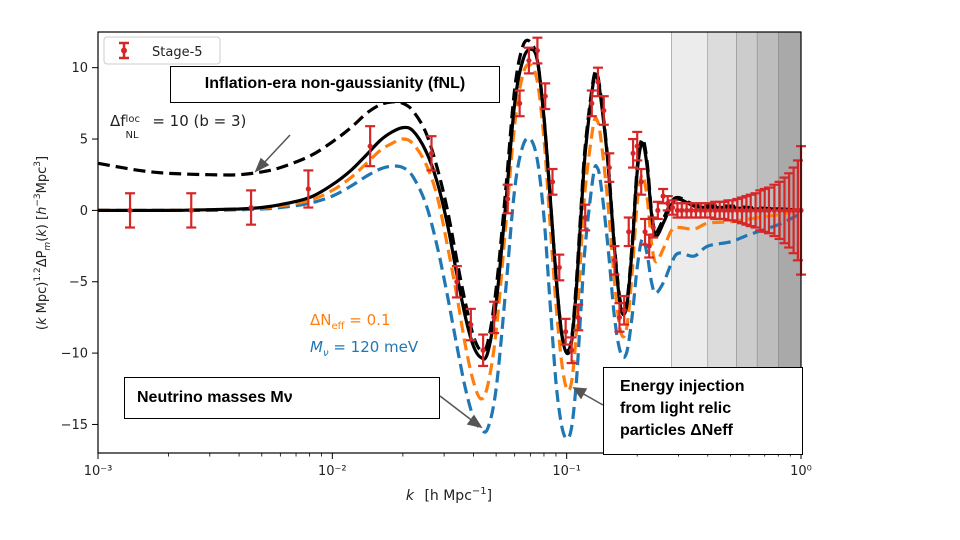 Image resolution: width=960 pixels, height=540 pixels. What do you see at coordinates (682, 386) in the screenshot?
I see `energy-callout-line-1: Energy injection` at bounding box center [682, 386].